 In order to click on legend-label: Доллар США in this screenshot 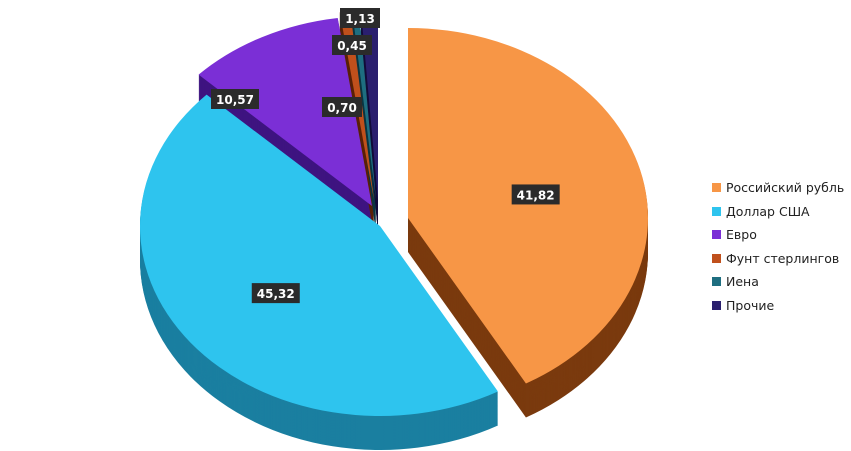, I will do `click(768, 211)`.